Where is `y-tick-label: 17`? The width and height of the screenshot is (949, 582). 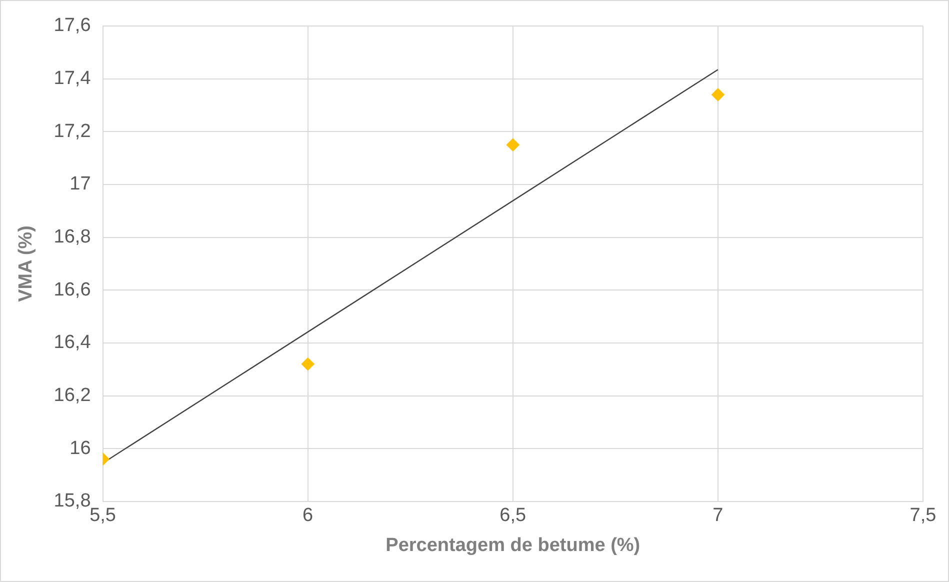 y-tick-label: 17 is located at coordinates (80, 184).